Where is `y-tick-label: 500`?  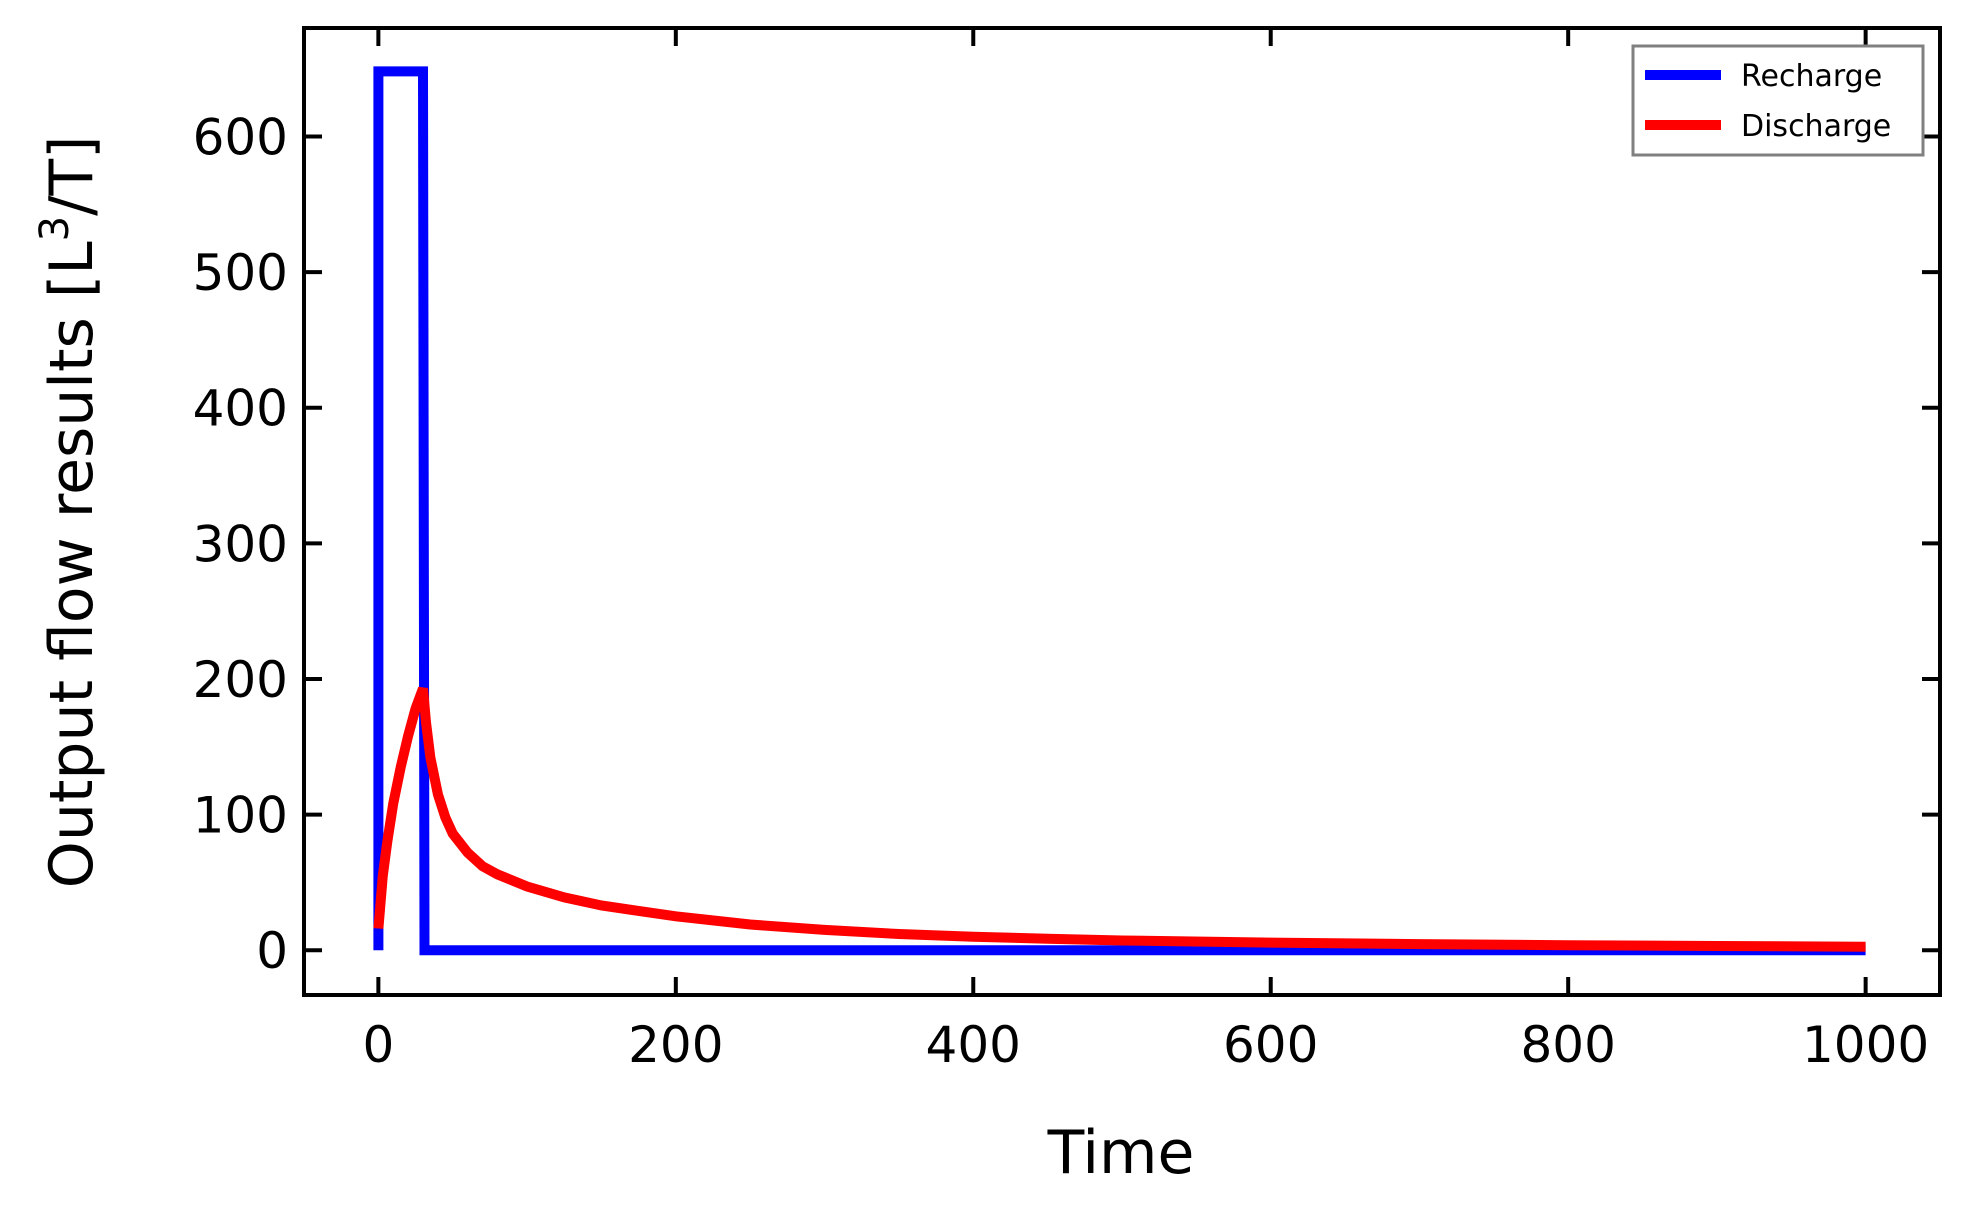
y-tick-label: 500 is located at coordinates (240, 273).